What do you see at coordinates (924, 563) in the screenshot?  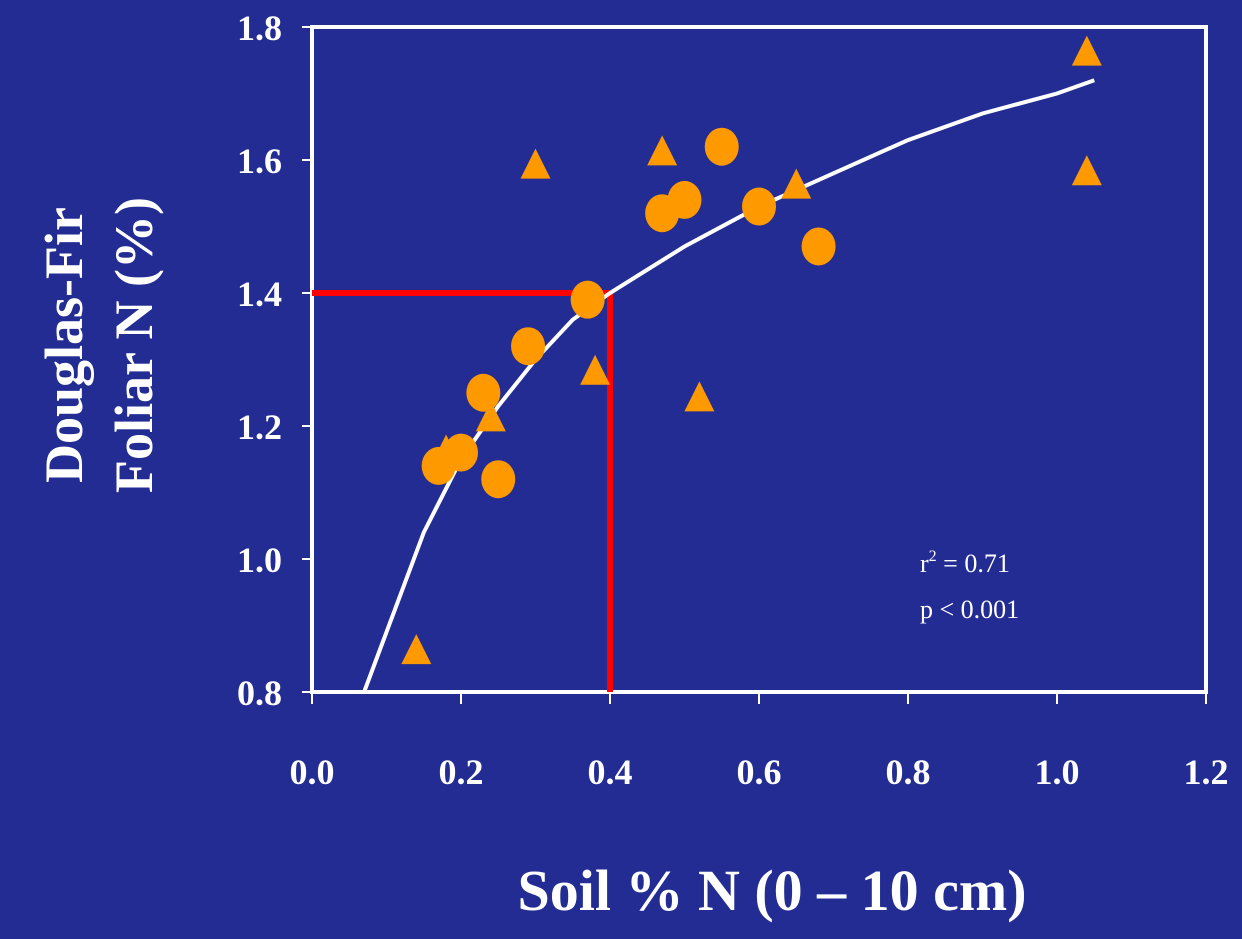 I see `r-squared-symbol: r` at bounding box center [924, 563].